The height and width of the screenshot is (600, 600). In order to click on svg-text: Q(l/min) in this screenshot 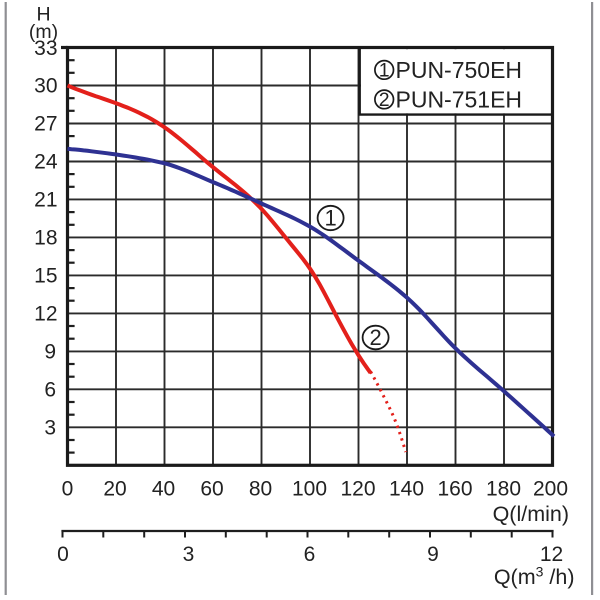, I will do `click(531, 514)`.